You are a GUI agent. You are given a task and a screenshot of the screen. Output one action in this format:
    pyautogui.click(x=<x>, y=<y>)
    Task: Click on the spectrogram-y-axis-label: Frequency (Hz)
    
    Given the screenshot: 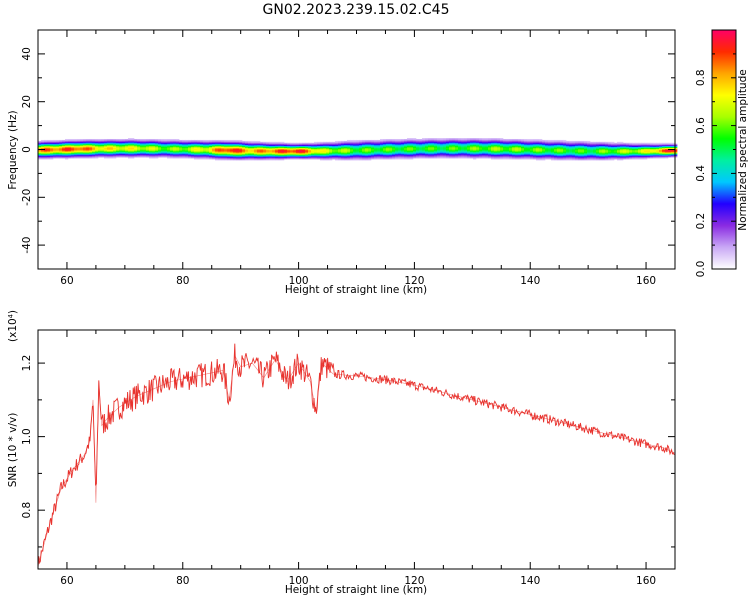 What is the action you would take?
    pyautogui.click(x=13, y=149)
    